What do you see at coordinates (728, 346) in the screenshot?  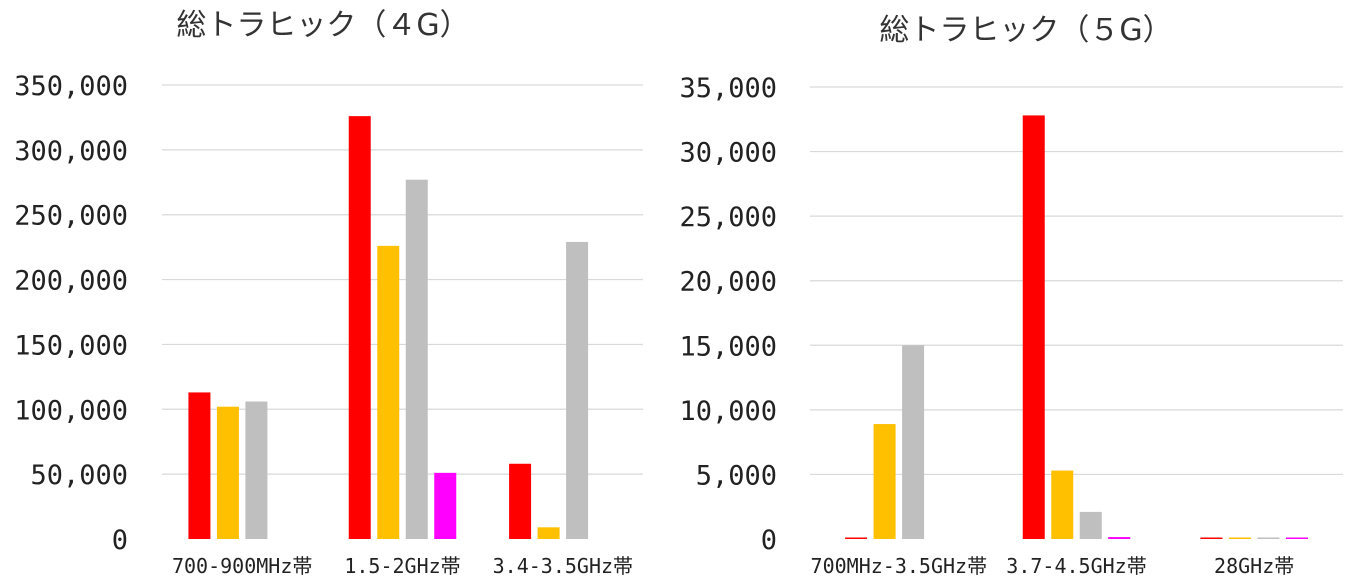 I see `y-tick-label: 15,000` at bounding box center [728, 346].